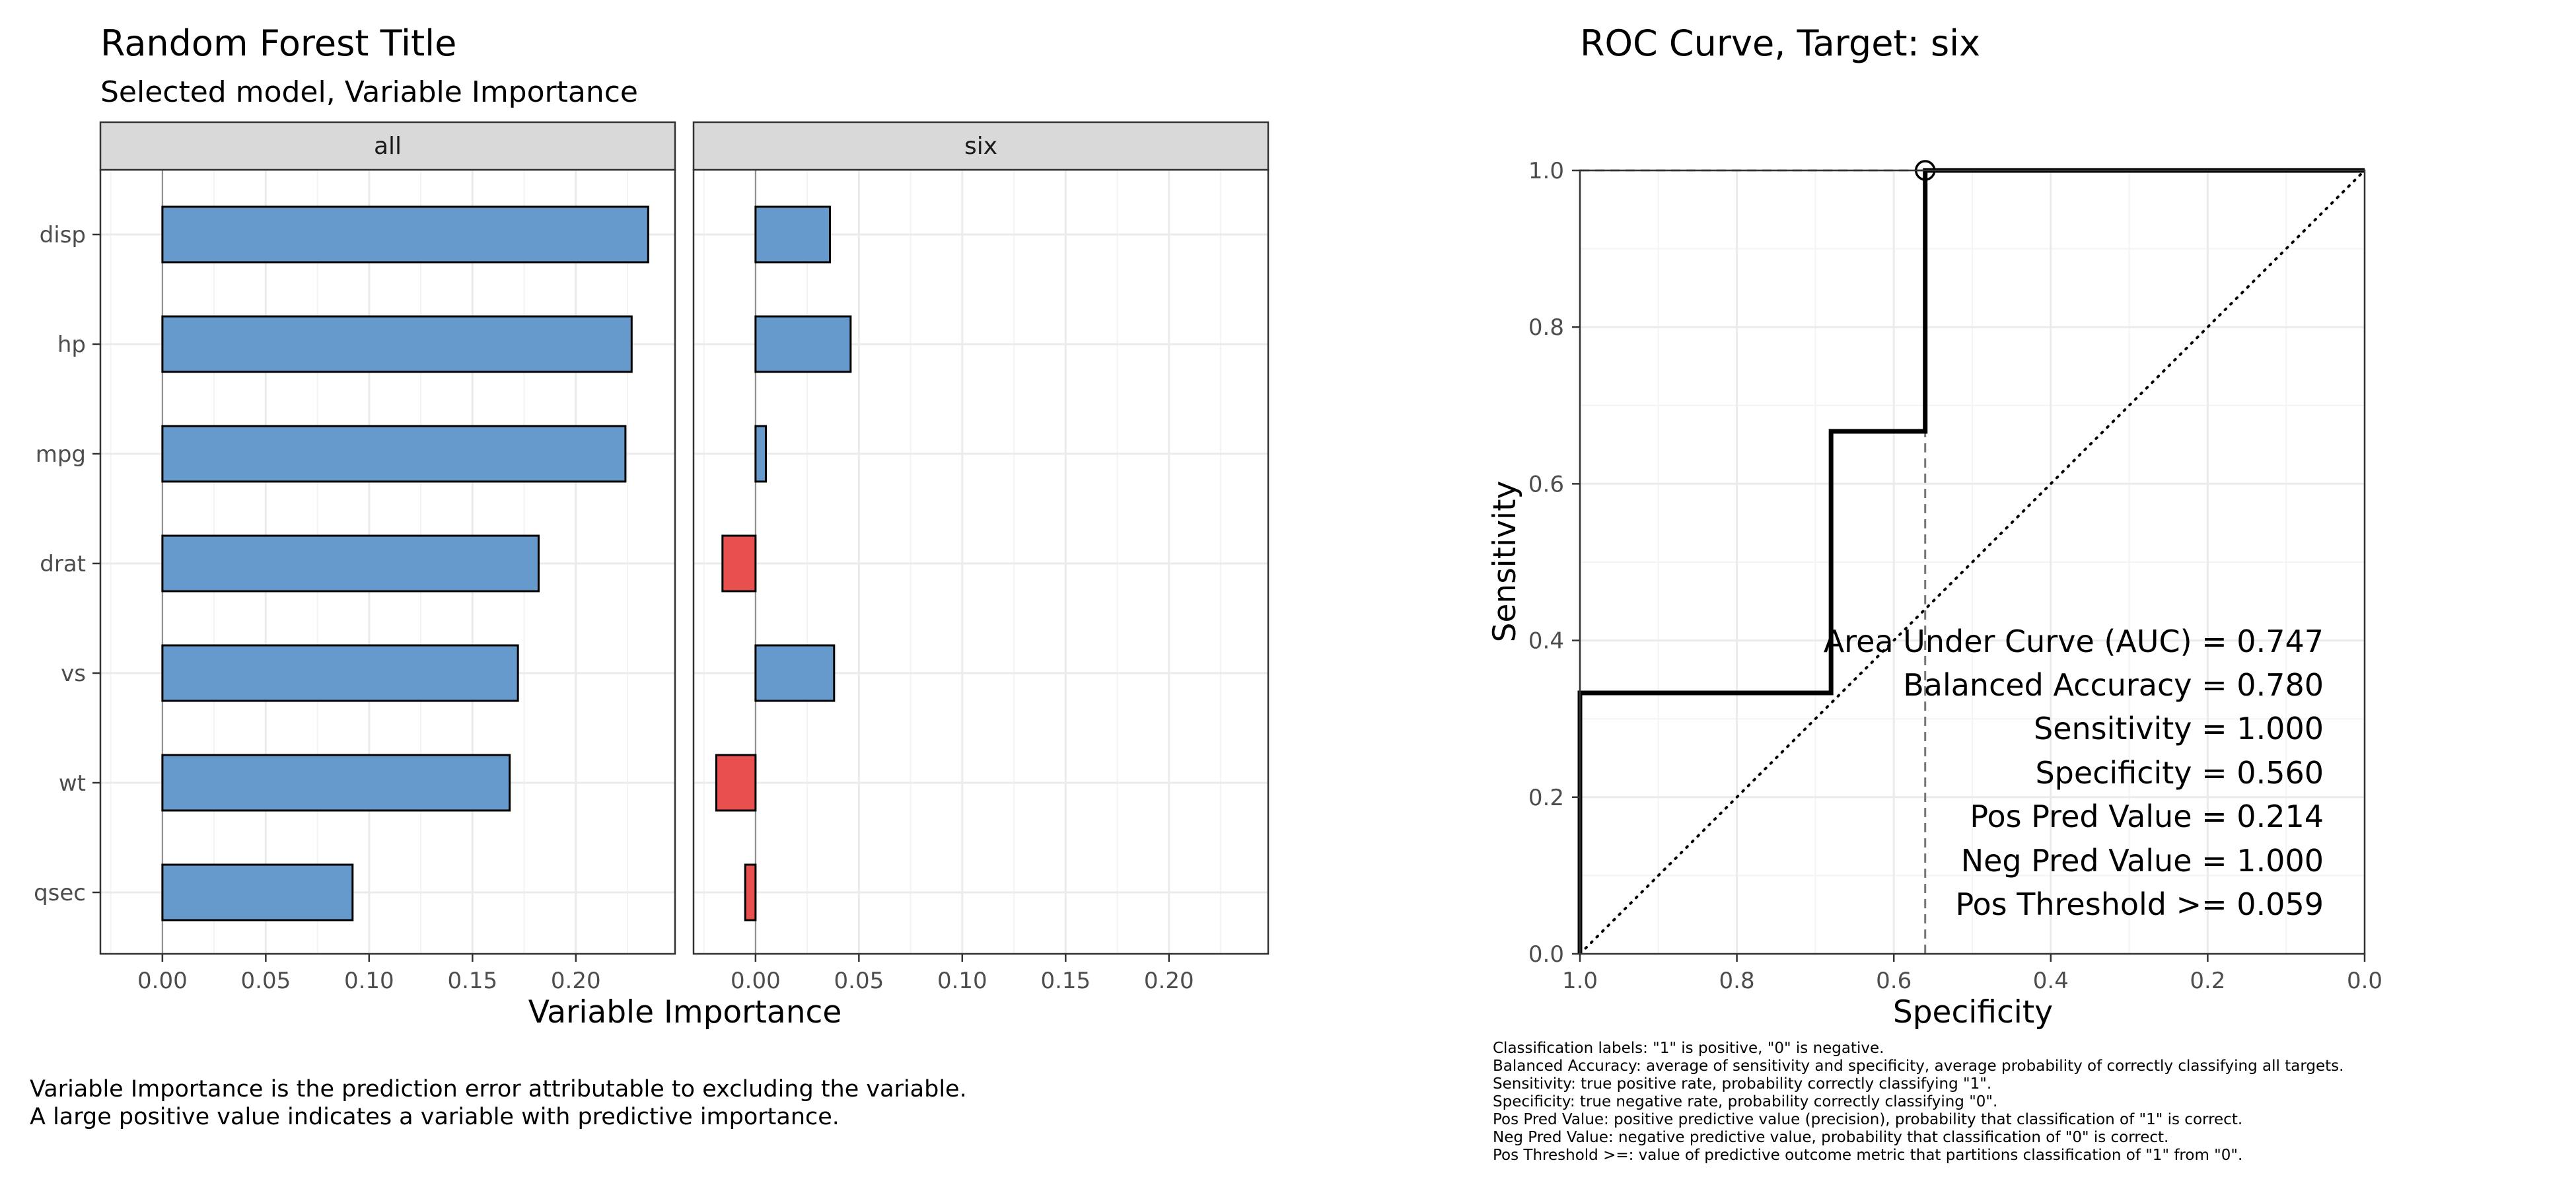 The width and height of the screenshot is (2576, 1189). What do you see at coordinates (351, 563) in the screenshot?
I see `bar-all-drat` at bounding box center [351, 563].